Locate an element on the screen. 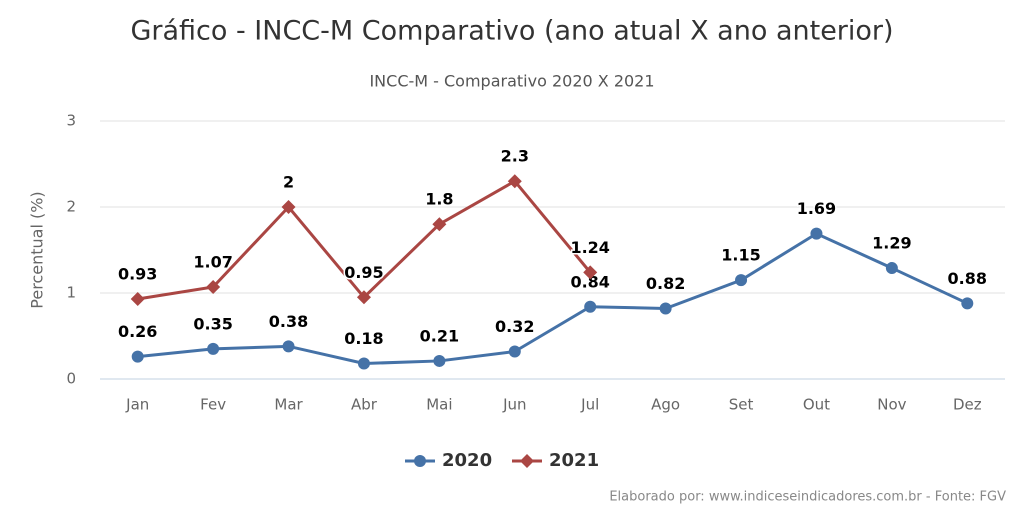  x-tick-label: Abr is located at coordinates (364, 405).